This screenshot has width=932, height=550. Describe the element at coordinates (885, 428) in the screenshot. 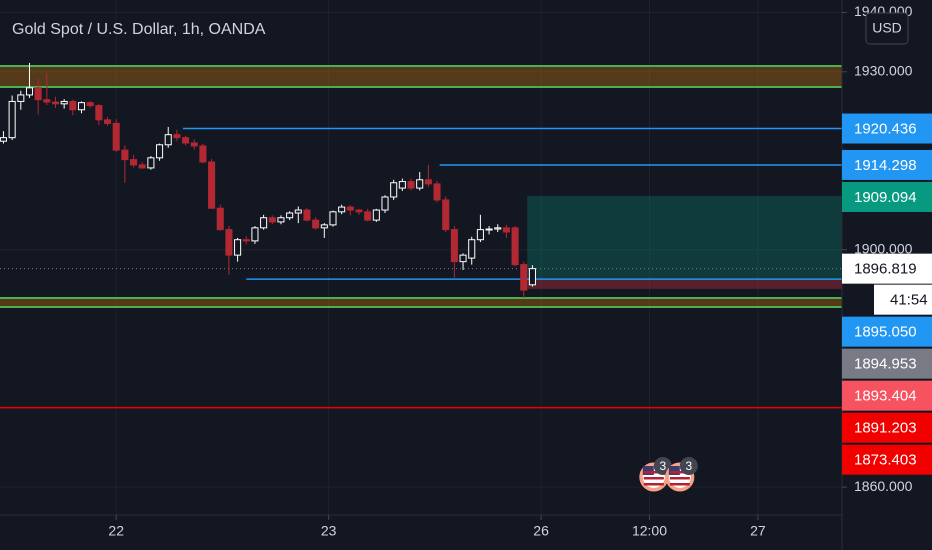

I see `price-label: 1891.203` at that location.